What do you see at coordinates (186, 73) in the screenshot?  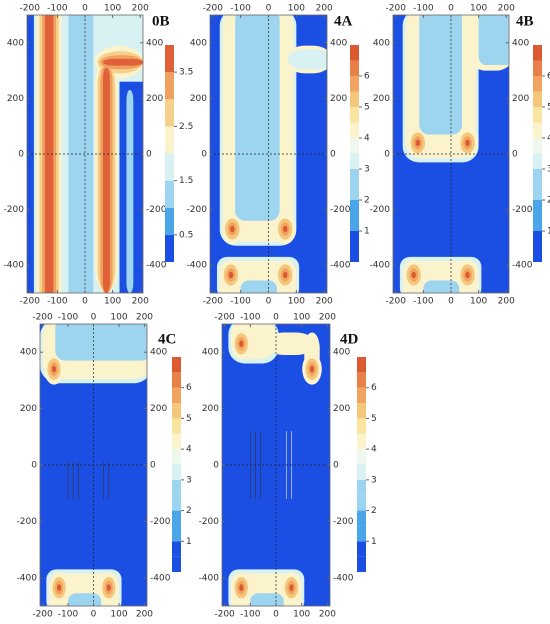 I see `colorbar-tick-label: 3.5` at bounding box center [186, 73].